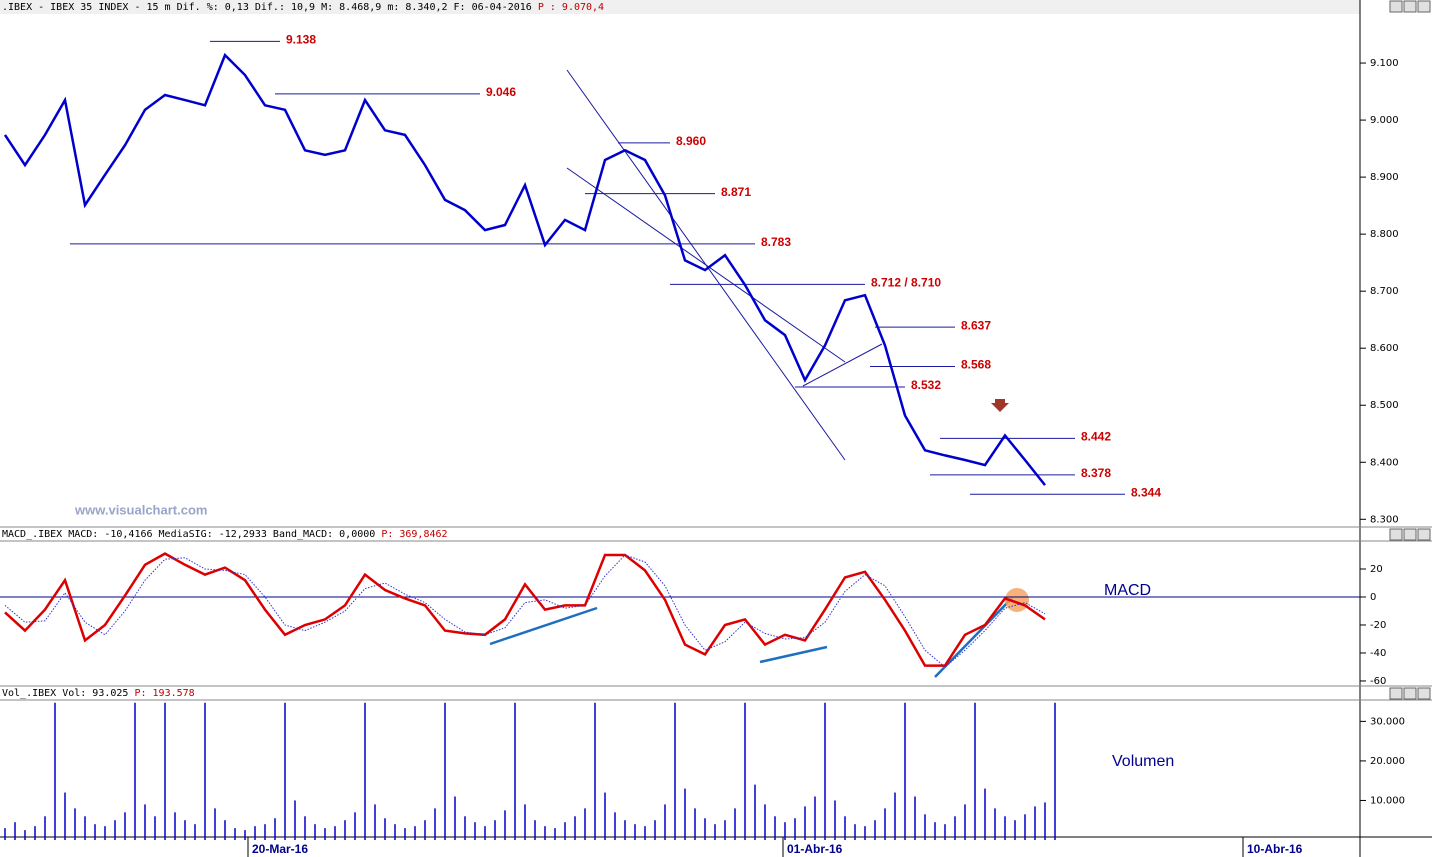 Image resolution: width=1432 pixels, height=857 pixels. I want to click on level-label: 9.046, so click(501, 92).